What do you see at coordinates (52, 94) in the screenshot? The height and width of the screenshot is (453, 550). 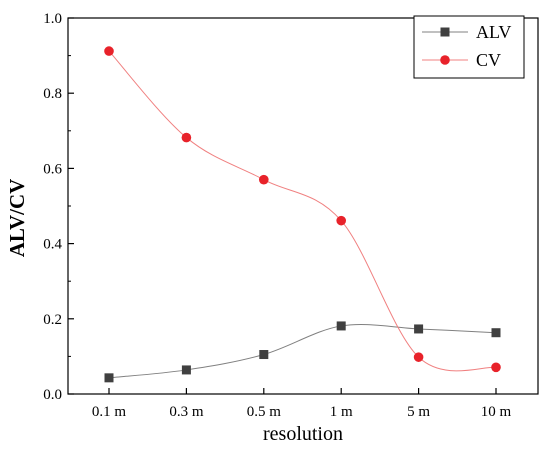 I see `y-tick-label: 0.8` at bounding box center [52, 94].